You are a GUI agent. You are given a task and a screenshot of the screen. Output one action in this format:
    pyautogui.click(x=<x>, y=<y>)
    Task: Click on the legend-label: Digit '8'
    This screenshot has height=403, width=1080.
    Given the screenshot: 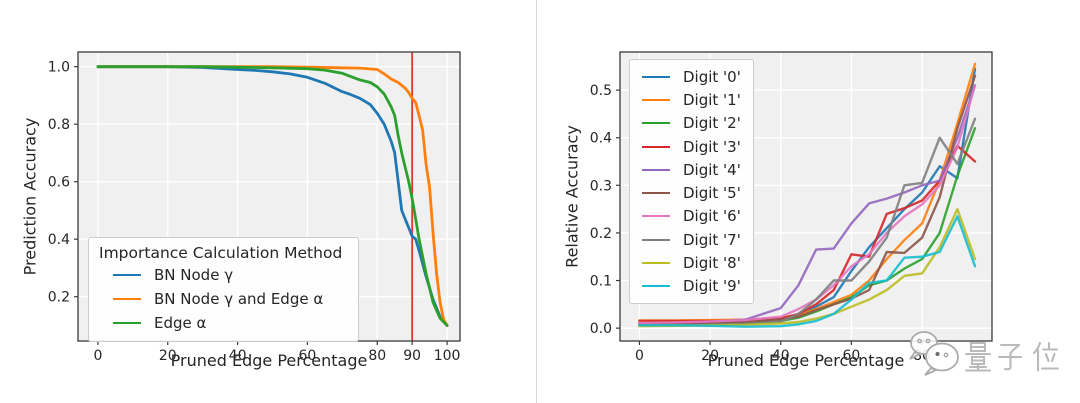 What is the action you would take?
    pyautogui.click(x=712, y=263)
    